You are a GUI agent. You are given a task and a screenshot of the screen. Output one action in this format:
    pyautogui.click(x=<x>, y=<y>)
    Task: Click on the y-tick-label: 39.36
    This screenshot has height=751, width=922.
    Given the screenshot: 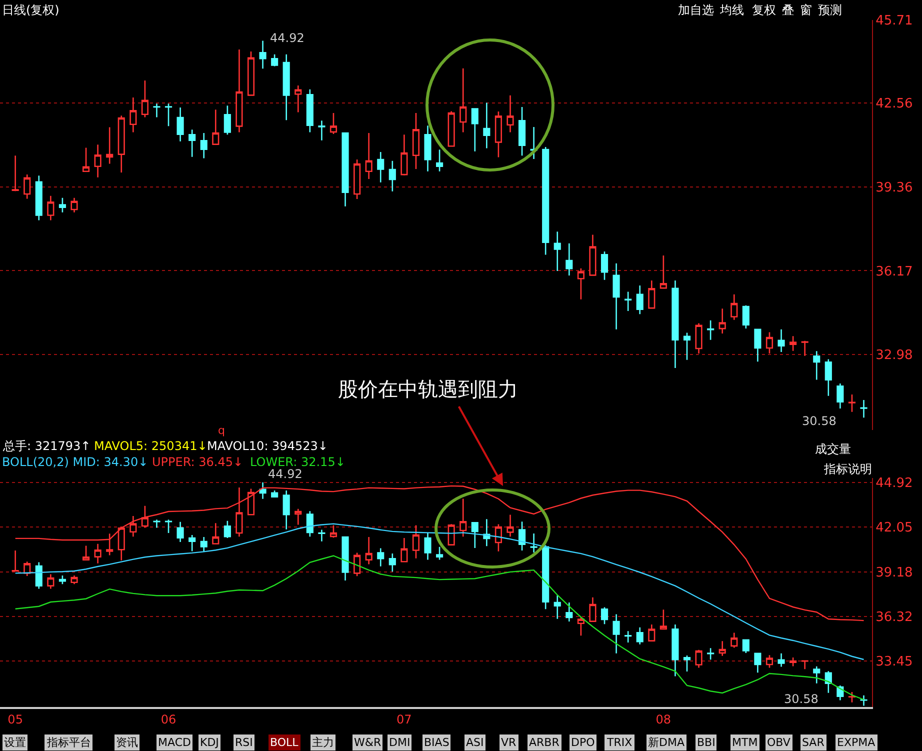 What is the action you would take?
    pyautogui.click(x=894, y=188)
    